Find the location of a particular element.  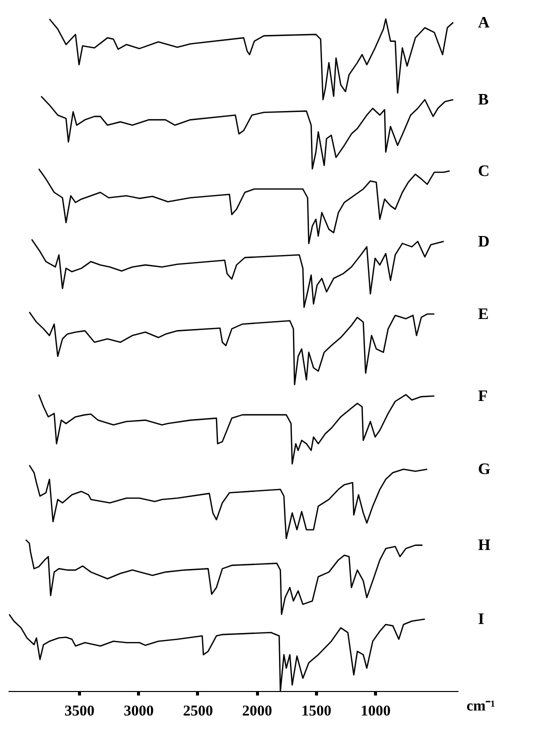

series-label: C is located at coordinates (484, 171).